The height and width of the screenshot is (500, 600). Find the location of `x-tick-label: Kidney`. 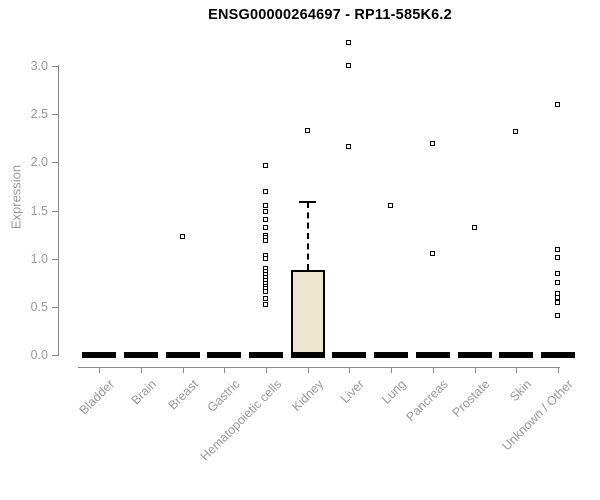

x-tick-label: Kidney is located at coordinates (307, 395).